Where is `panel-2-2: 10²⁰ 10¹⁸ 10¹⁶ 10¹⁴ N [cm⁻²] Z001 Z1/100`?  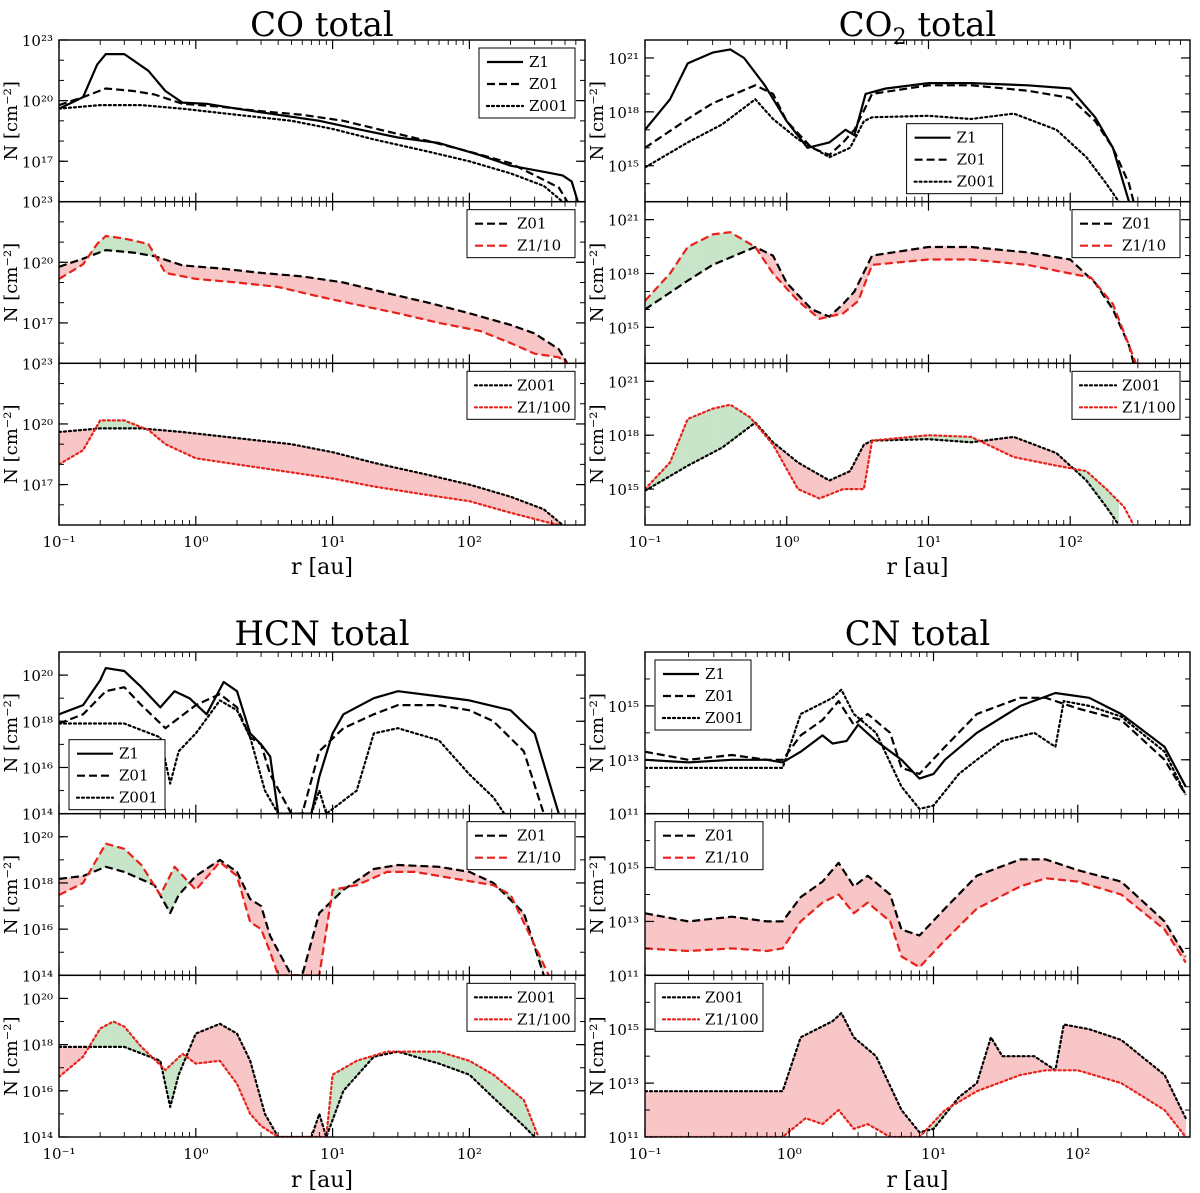 panel-2-2: 10²⁰ 10¹⁸ 10¹⁶ 10¹⁴ N [cm⁻²] Z001 Z1/100 is located at coordinates (293, 1060).